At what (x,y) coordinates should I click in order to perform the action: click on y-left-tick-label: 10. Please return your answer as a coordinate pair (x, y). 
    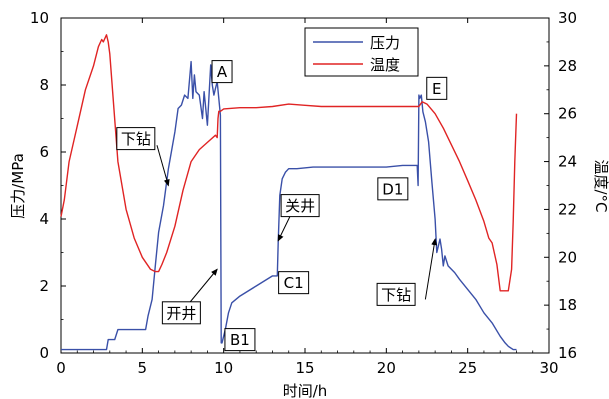
    Looking at the image, I should click on (39, 18).